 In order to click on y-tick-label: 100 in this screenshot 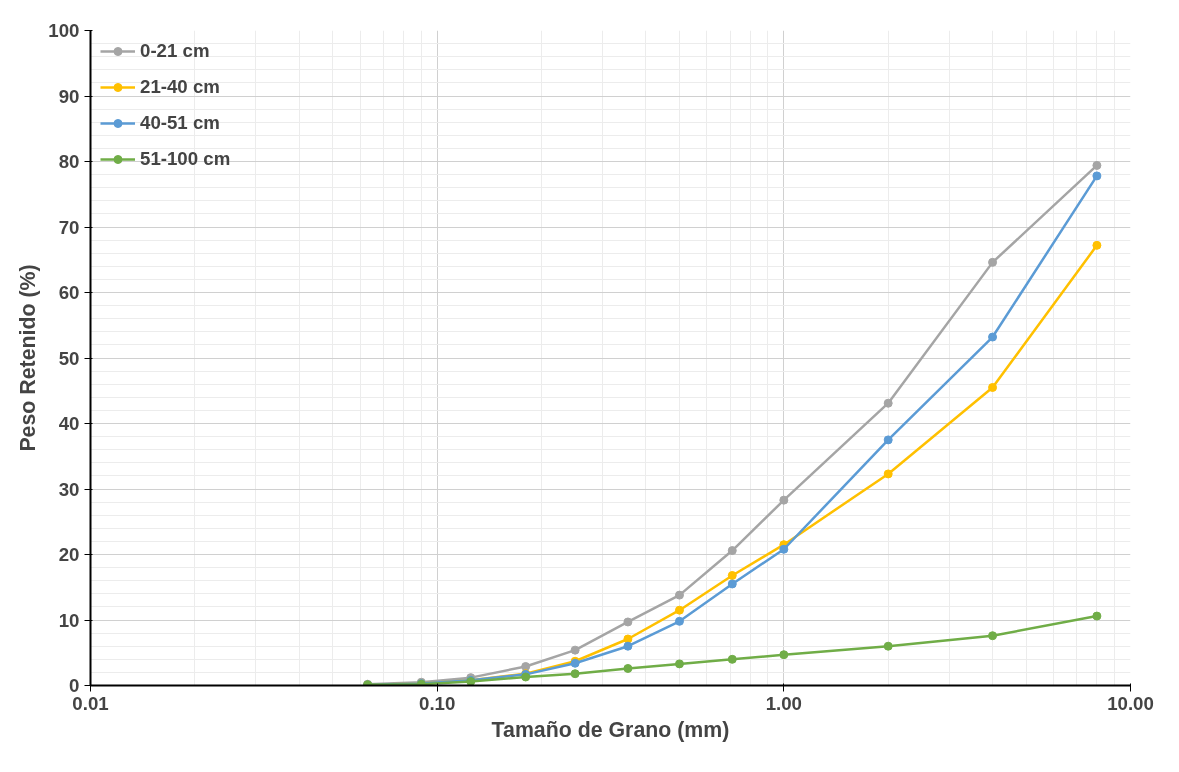, I will do `click(64, 30)`.